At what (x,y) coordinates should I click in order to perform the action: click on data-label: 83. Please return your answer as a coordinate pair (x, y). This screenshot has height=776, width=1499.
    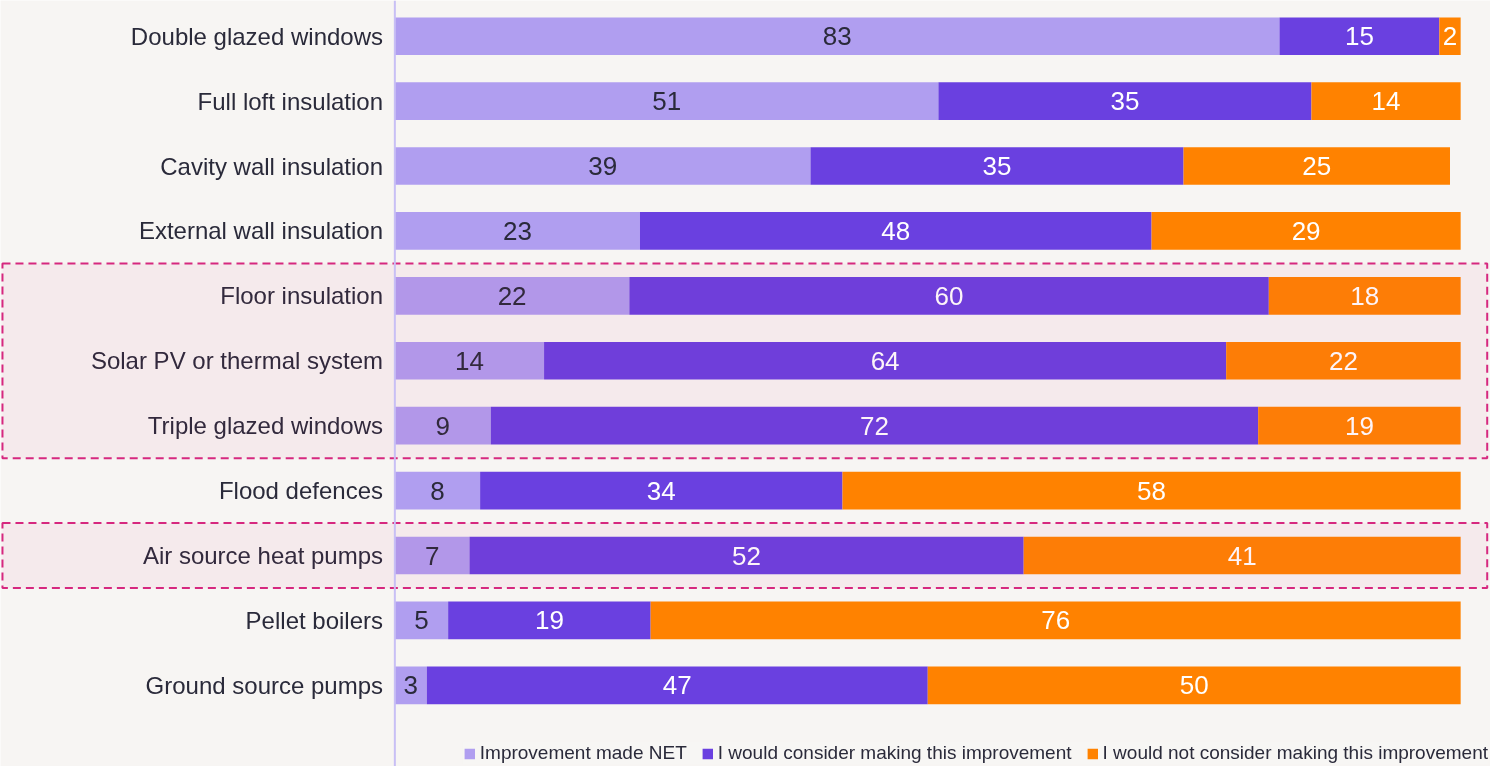
    Looking at the image, I should click on (837, 36).